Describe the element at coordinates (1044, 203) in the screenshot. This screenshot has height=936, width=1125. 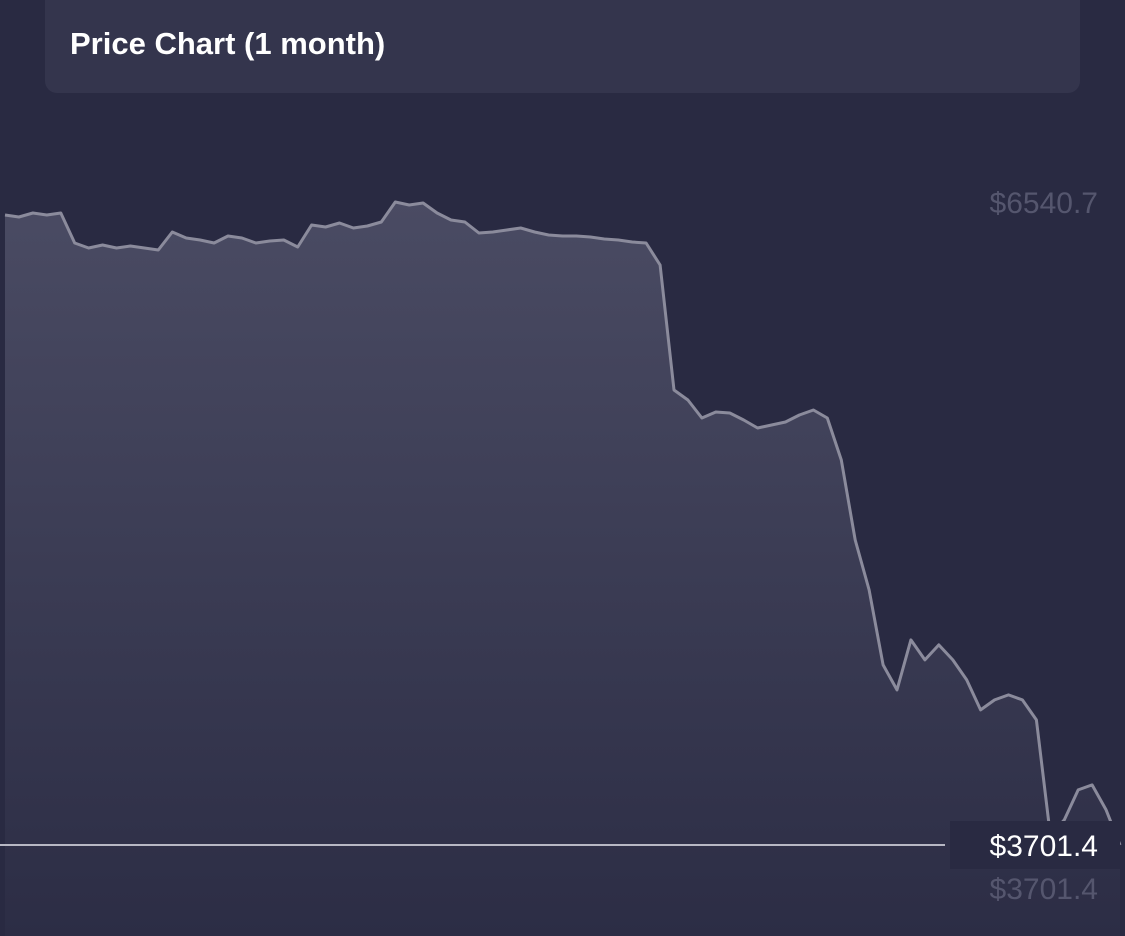
I see `y-tick-label: $6540.7` at that location.